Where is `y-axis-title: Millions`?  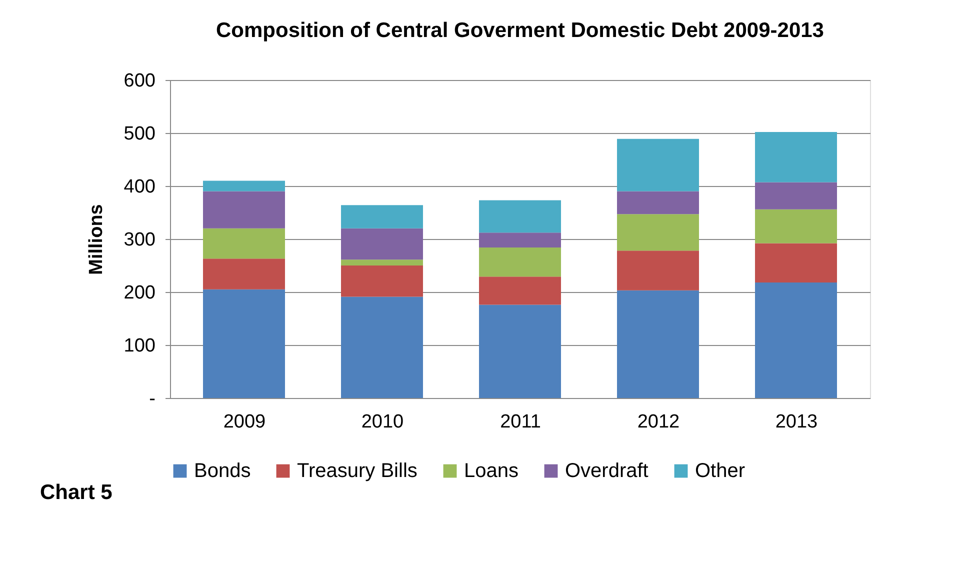 y-axis-title: Millions is located at coordinates (96, 239).